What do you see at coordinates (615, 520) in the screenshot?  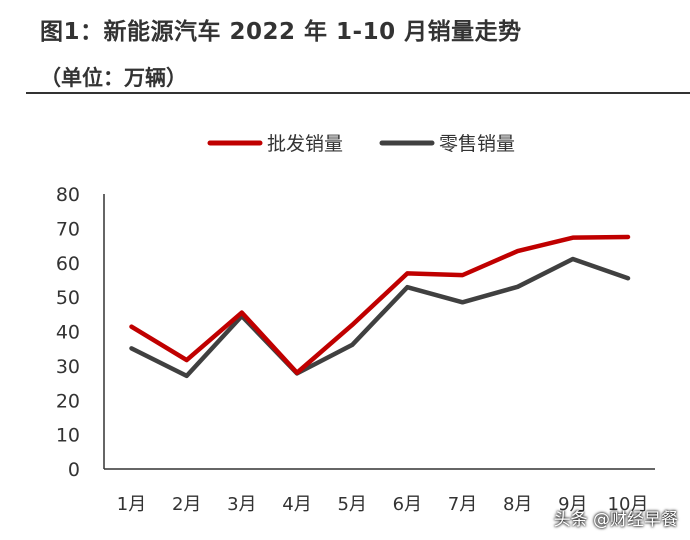 I see `watermark: 头条 @财经早餐` at bounding box center [615, 520].